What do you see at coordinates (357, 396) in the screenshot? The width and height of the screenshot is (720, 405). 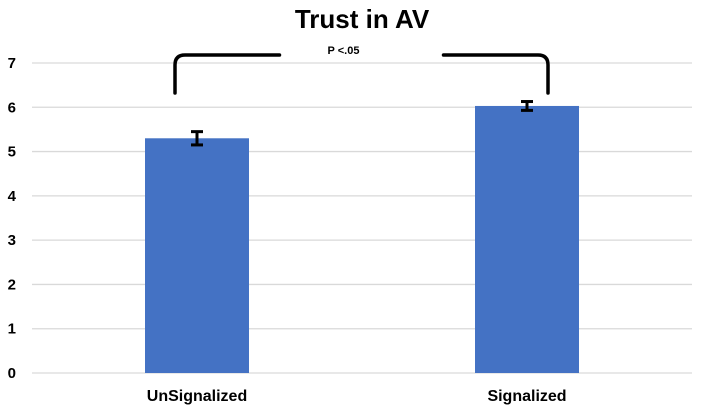 I see `x-axis-labels: UnSignalized Signalized` at bounding box center [357, 396].